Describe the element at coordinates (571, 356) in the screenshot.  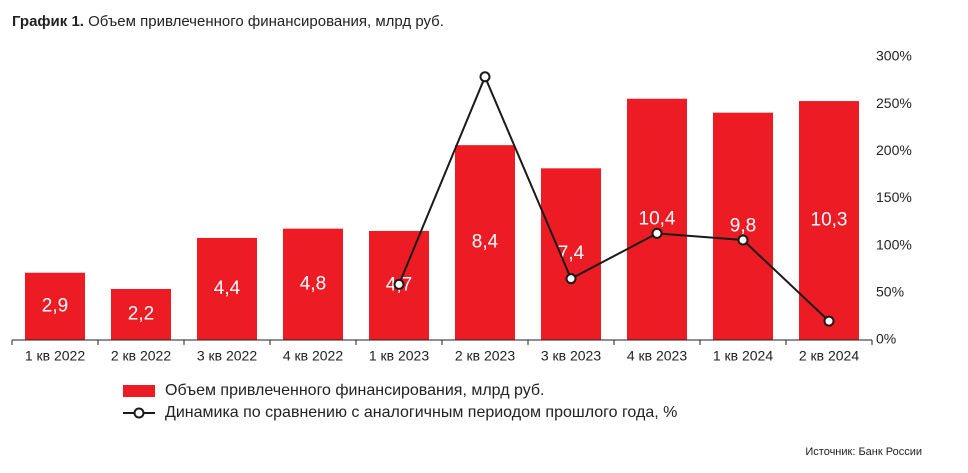
I see `x-tick-label: 3 кв 2023` at that location.